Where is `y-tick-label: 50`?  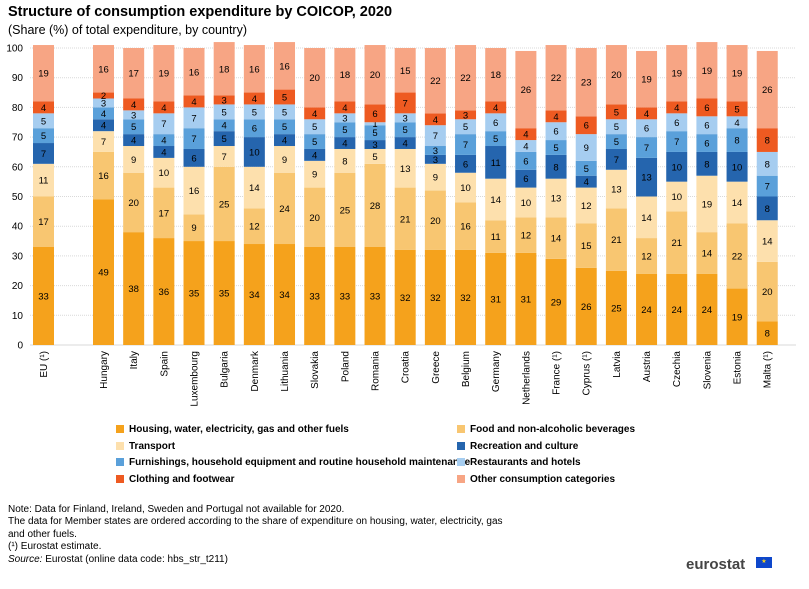
y-tick-label: 50 is located at coordinates (18, 197).